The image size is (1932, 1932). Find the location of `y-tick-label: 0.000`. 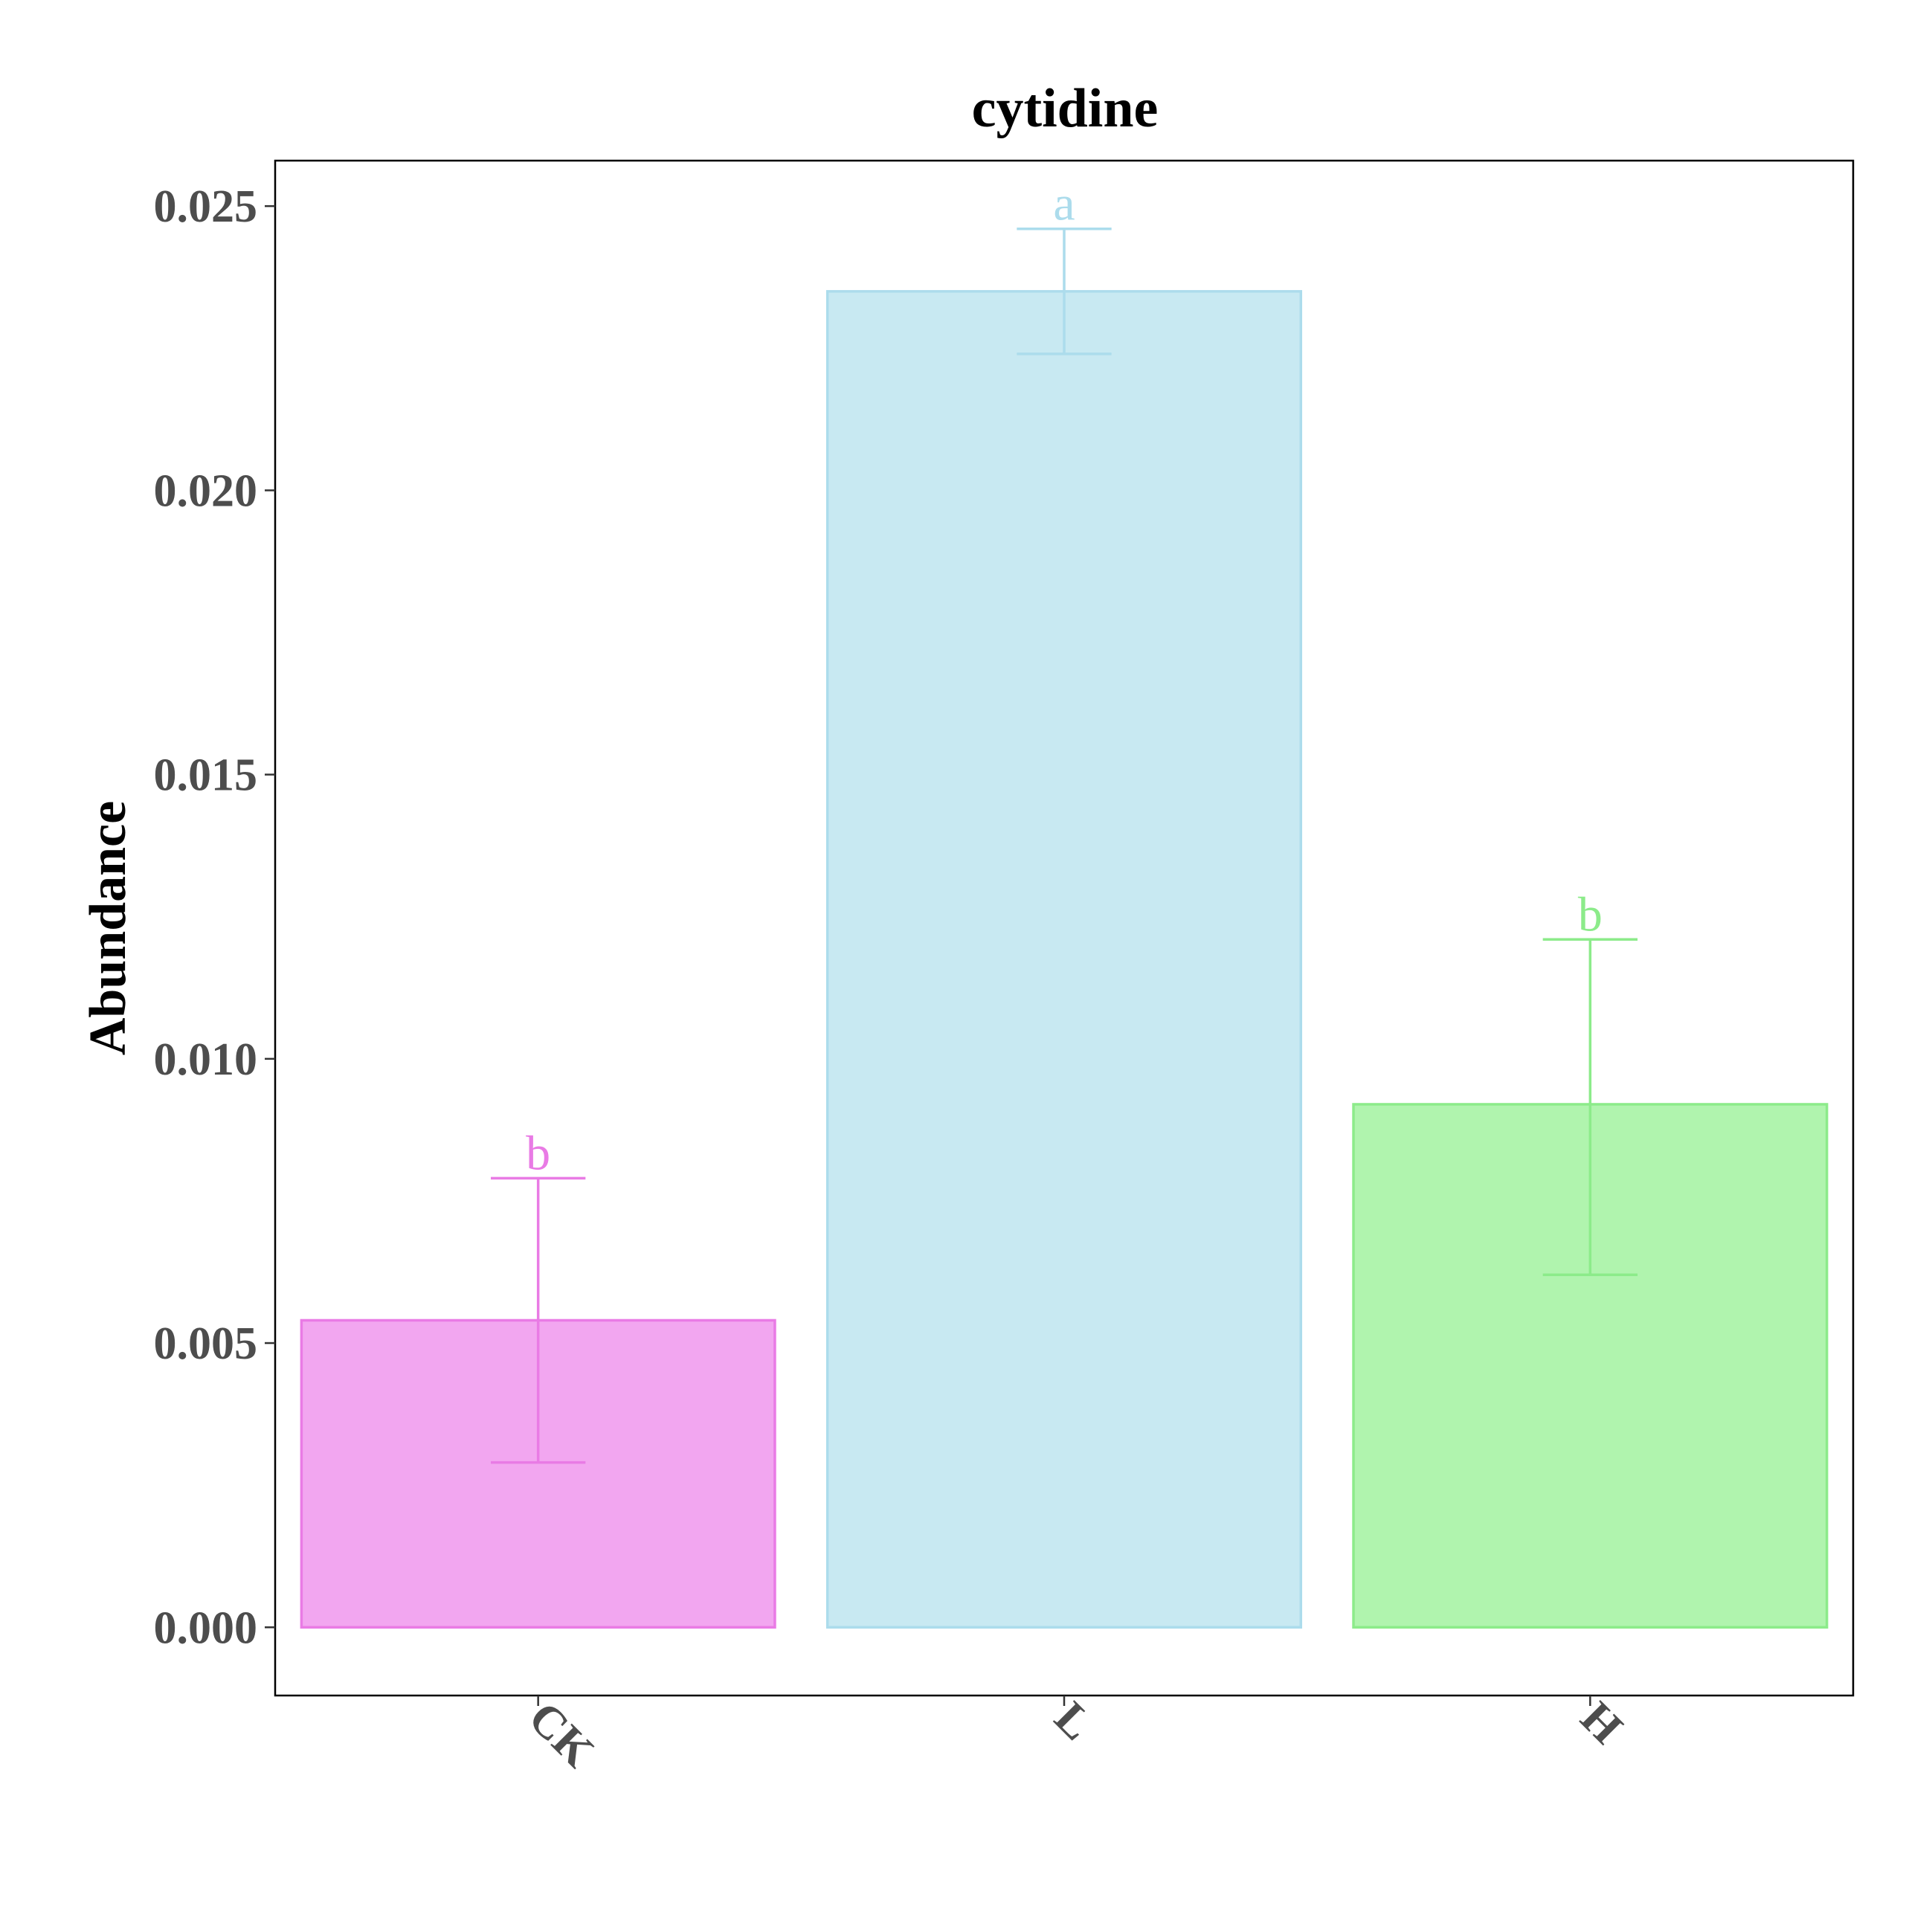

y-tick-label: 0.000 is located at coordinates (206, 1628).